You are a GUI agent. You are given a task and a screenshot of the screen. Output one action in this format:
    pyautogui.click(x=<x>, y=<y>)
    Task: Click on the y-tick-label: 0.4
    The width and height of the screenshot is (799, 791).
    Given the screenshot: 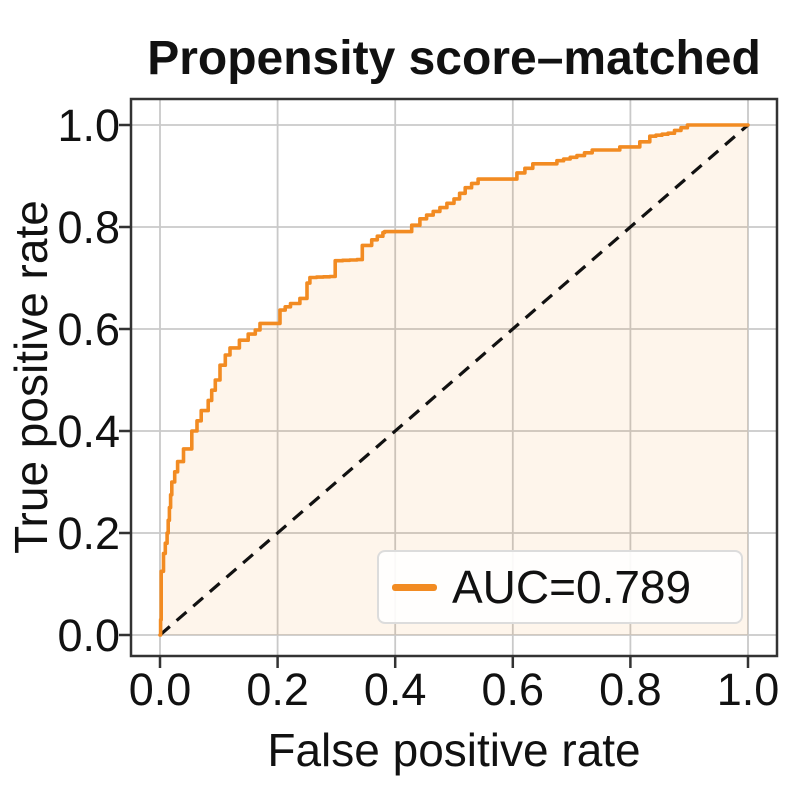 What is the action you would take?
    pyautogui.click(x=88, y=431)
    